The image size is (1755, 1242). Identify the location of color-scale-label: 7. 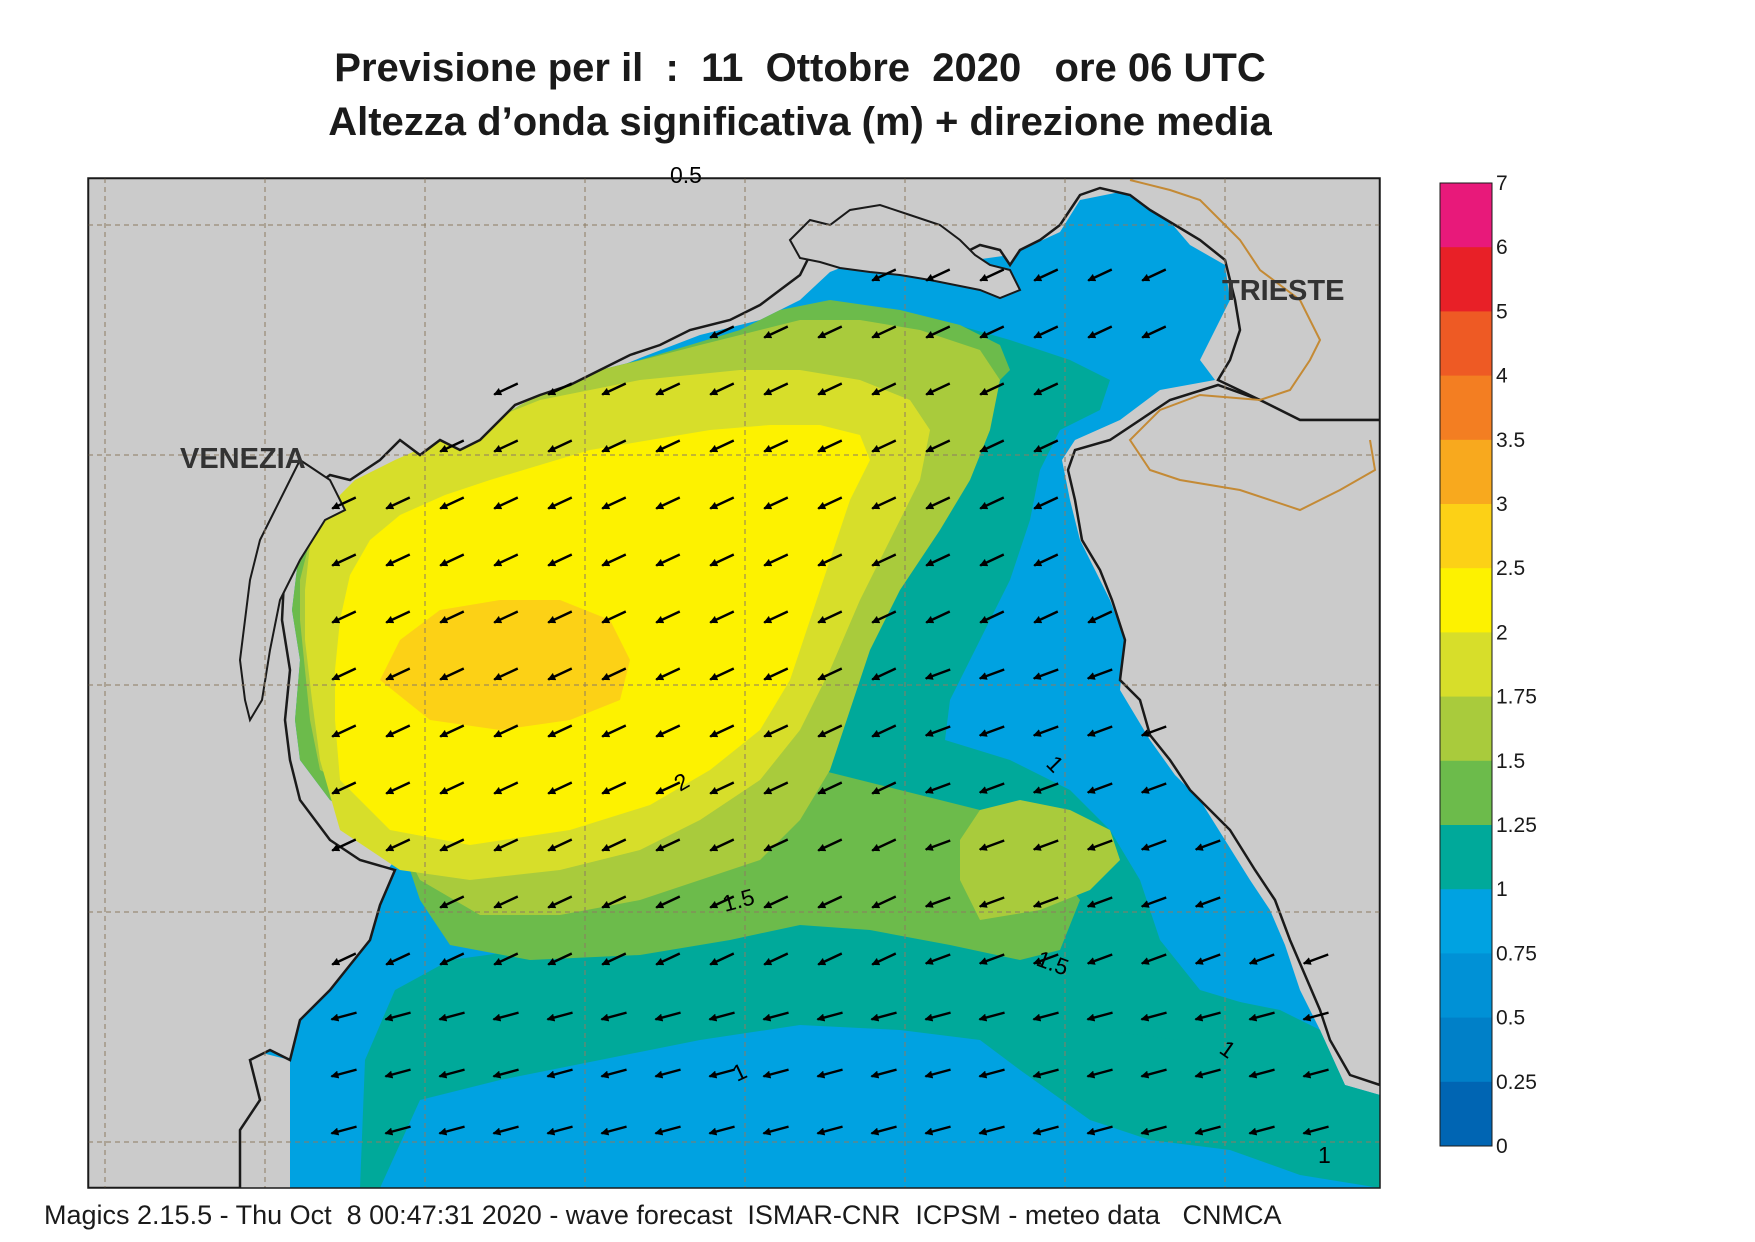
(1502, 183).